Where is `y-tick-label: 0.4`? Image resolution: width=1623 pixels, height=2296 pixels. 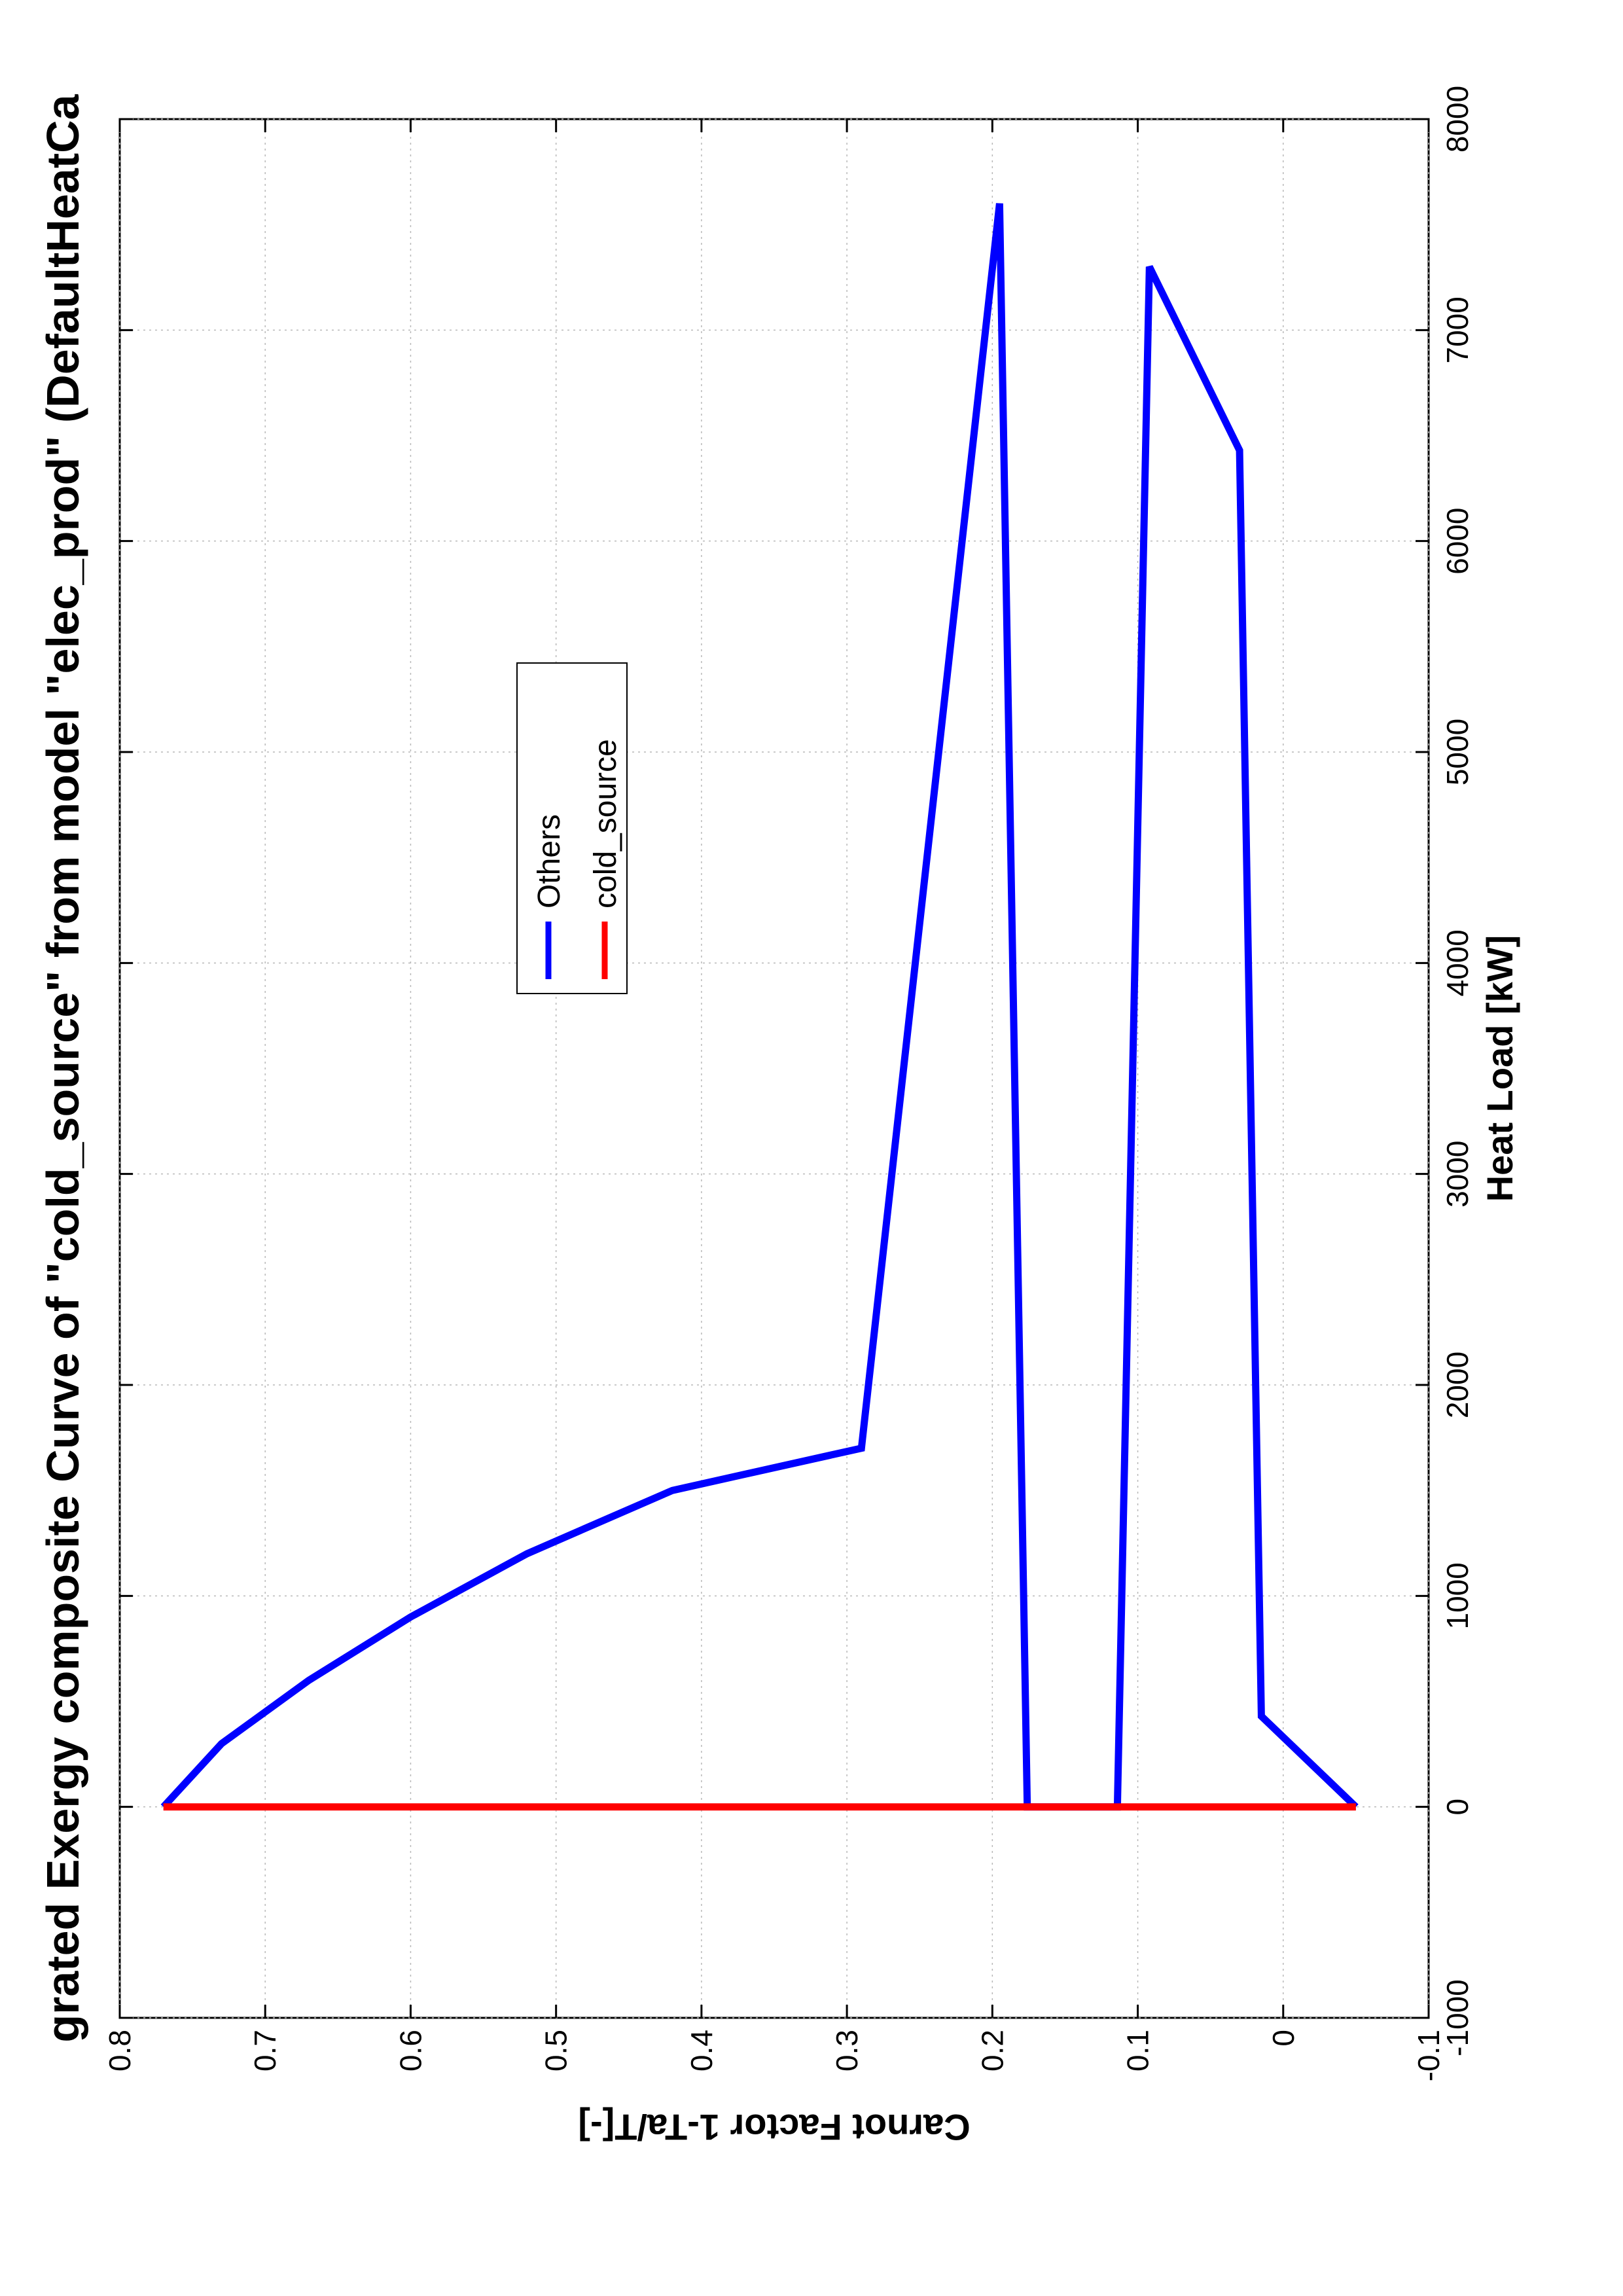 y-tick-label: 0.4 is located at coordinates (702, 2051).